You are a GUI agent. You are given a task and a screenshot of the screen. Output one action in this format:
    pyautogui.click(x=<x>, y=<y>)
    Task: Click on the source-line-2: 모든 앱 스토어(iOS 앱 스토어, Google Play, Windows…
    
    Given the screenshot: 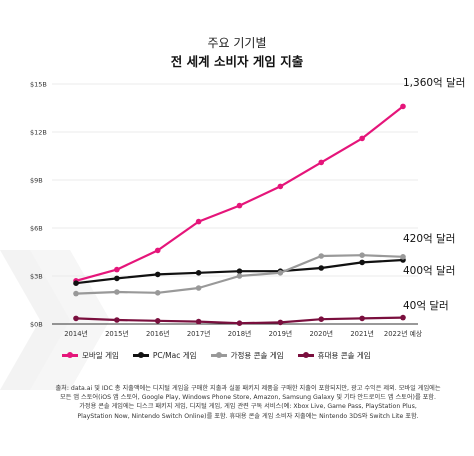 What is the action you would take?
    pyautogui.click(x=248, y=398)
    